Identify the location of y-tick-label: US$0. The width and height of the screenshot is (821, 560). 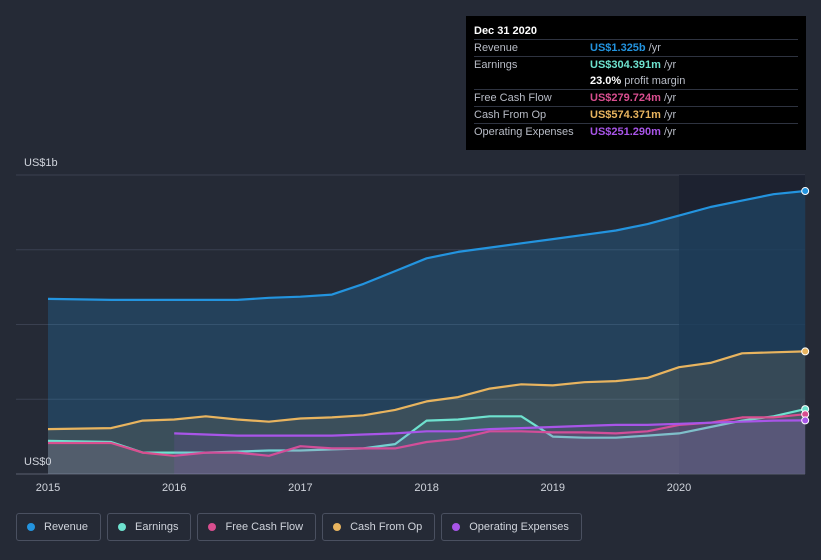
(38, 462).